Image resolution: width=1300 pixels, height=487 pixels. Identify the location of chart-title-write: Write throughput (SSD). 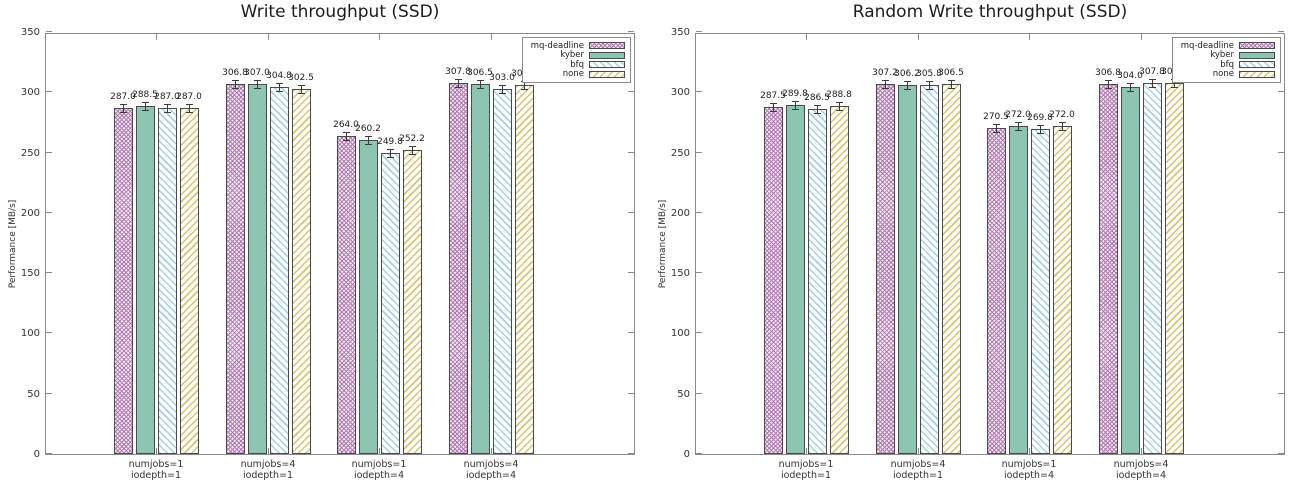
(340, 12).